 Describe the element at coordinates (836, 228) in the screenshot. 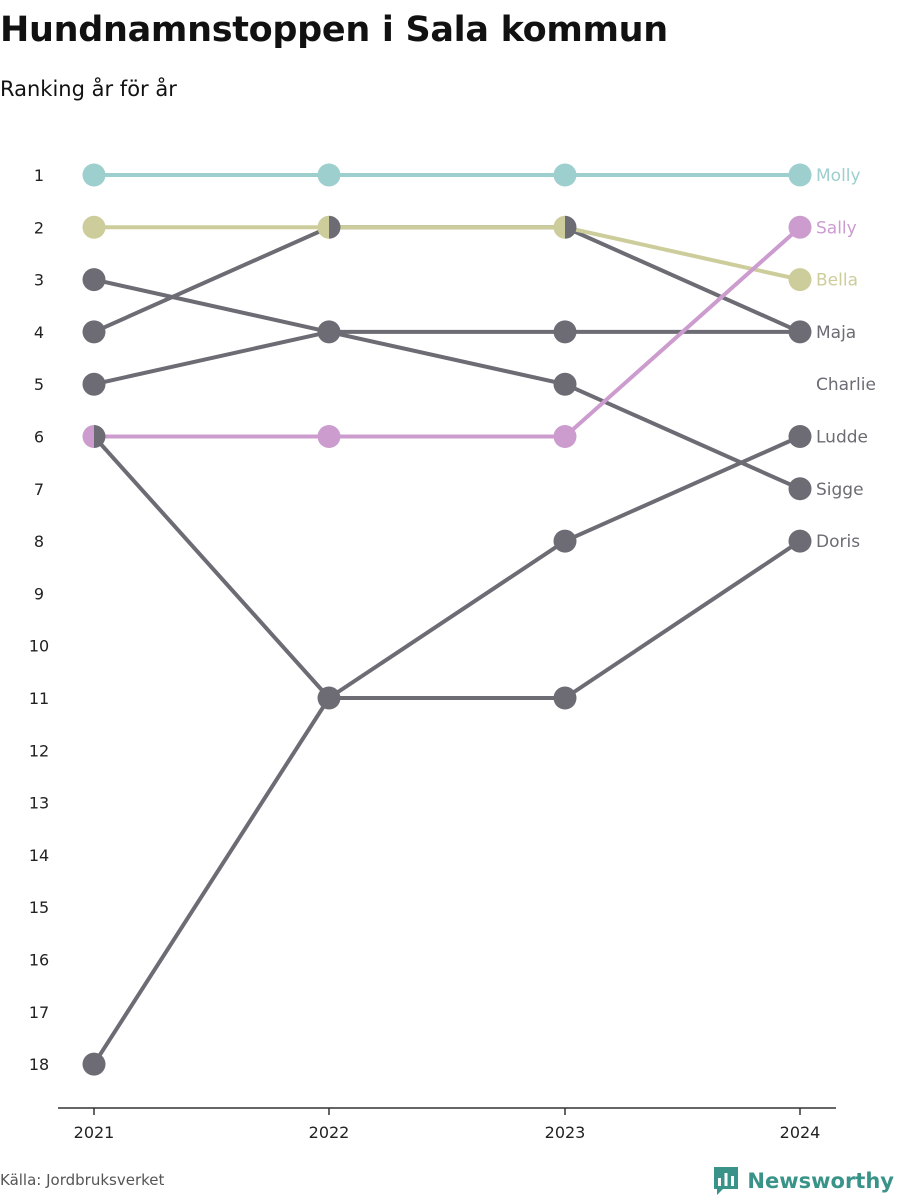

I see `end-label-sally: Sally` at that location.